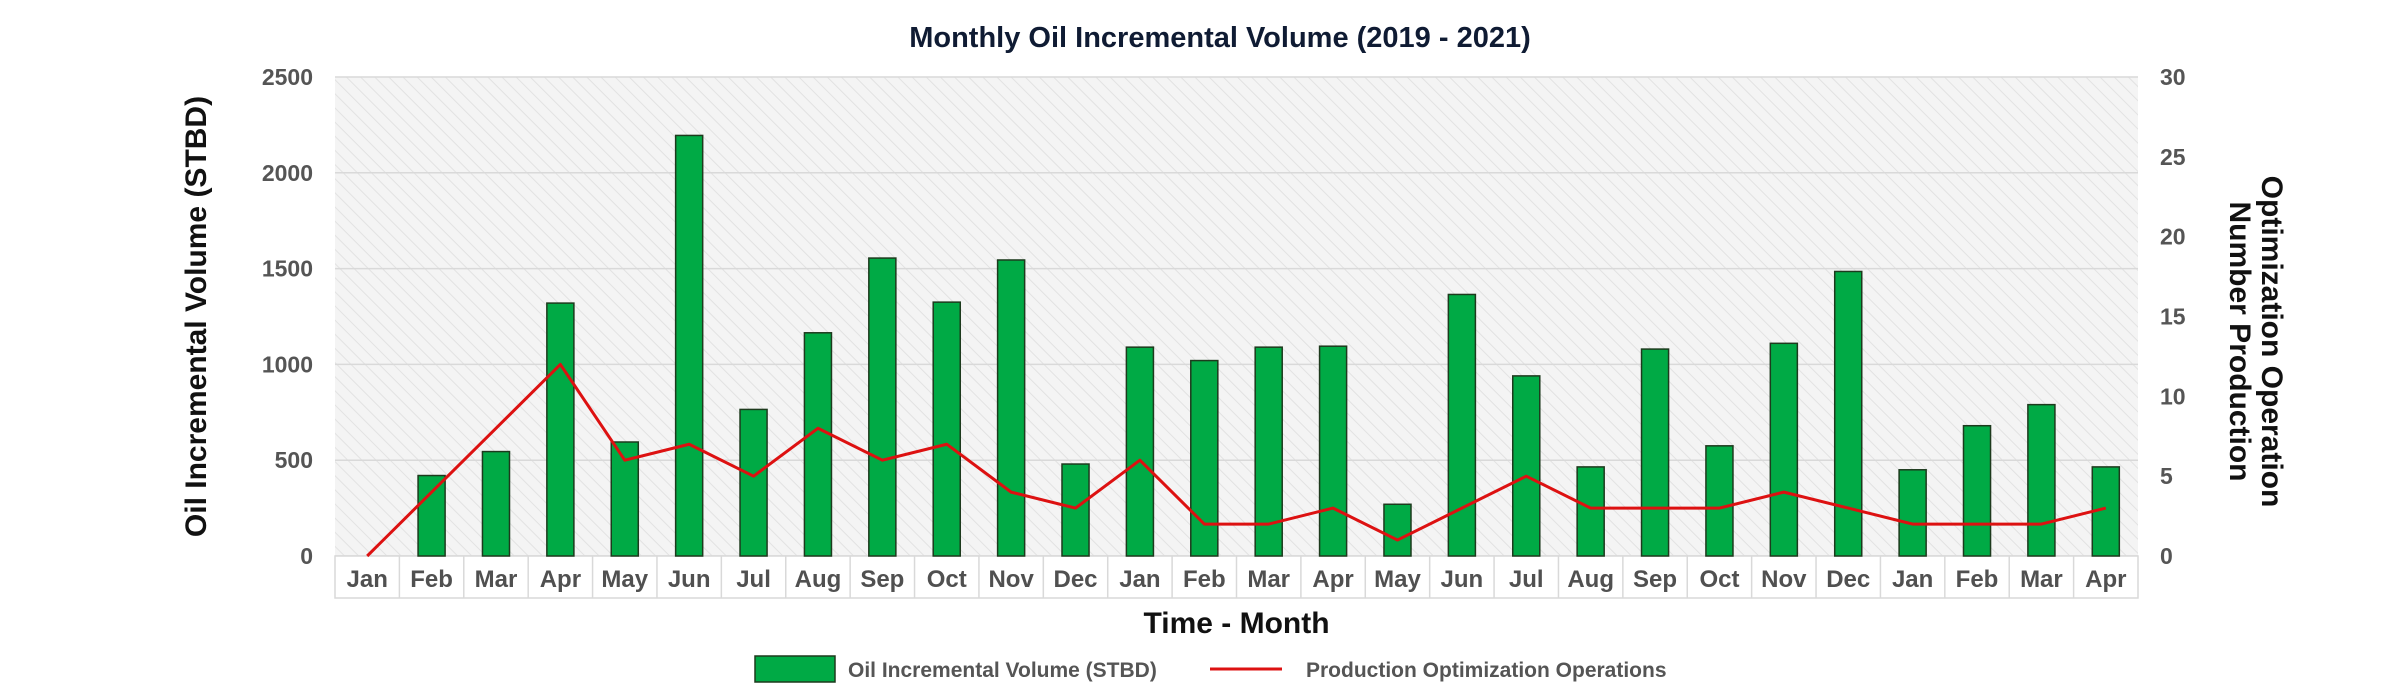 The width and height of the screenshot is (2400, 700). What do you see at coordinates (795, 669) in the screenshot?
I see `legend-bar-swatch` at bounding box center [795, 669].